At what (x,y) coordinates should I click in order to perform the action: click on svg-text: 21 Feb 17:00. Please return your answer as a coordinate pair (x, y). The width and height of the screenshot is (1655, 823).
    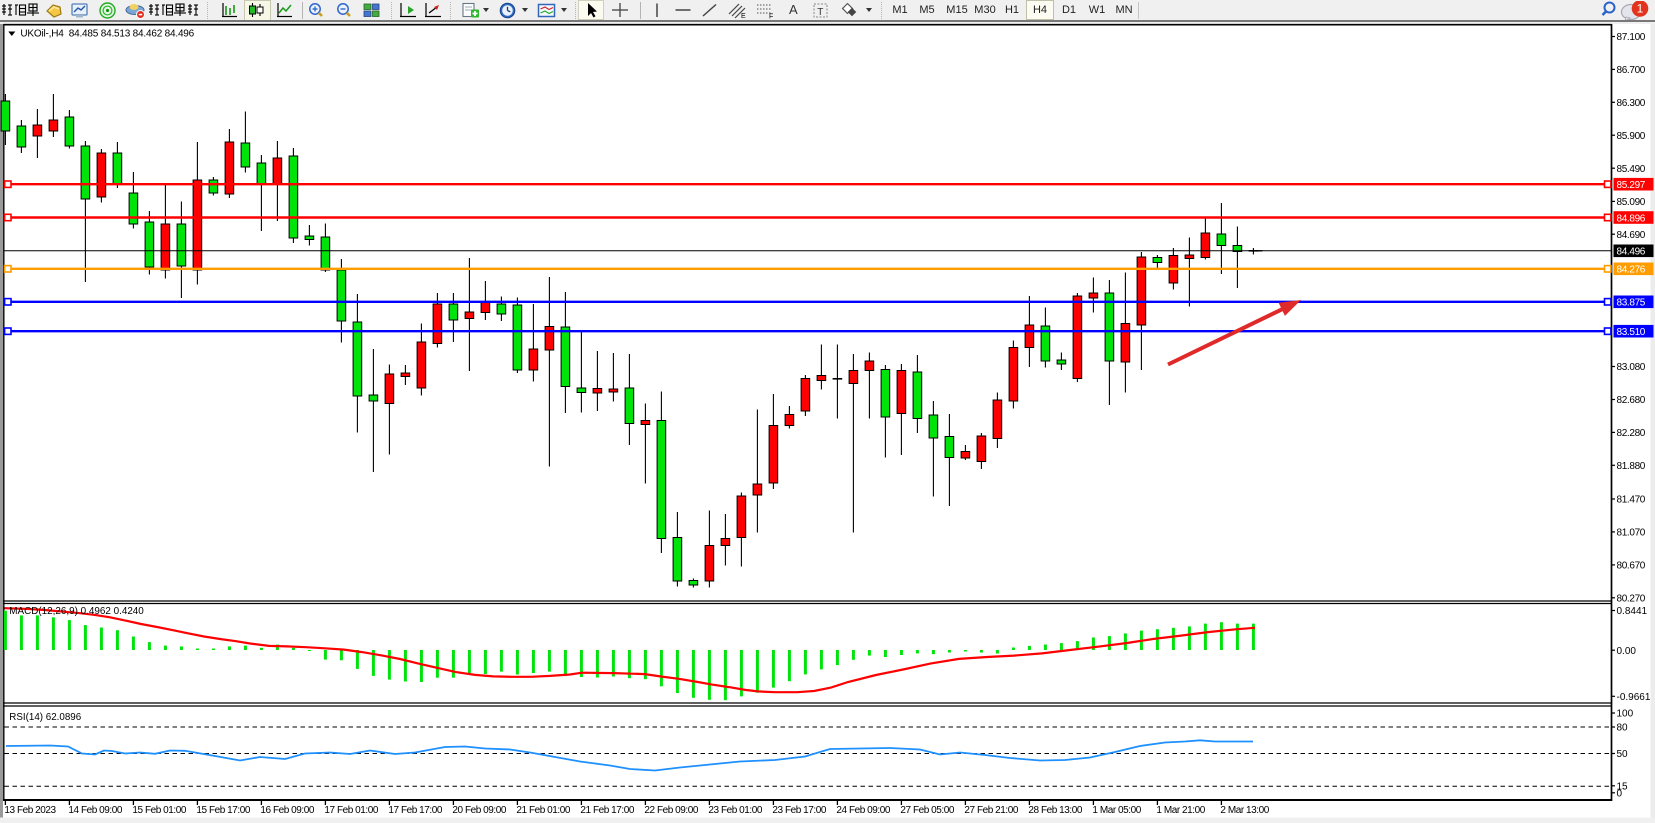
    Looking at the image, I should click on (607, 810).